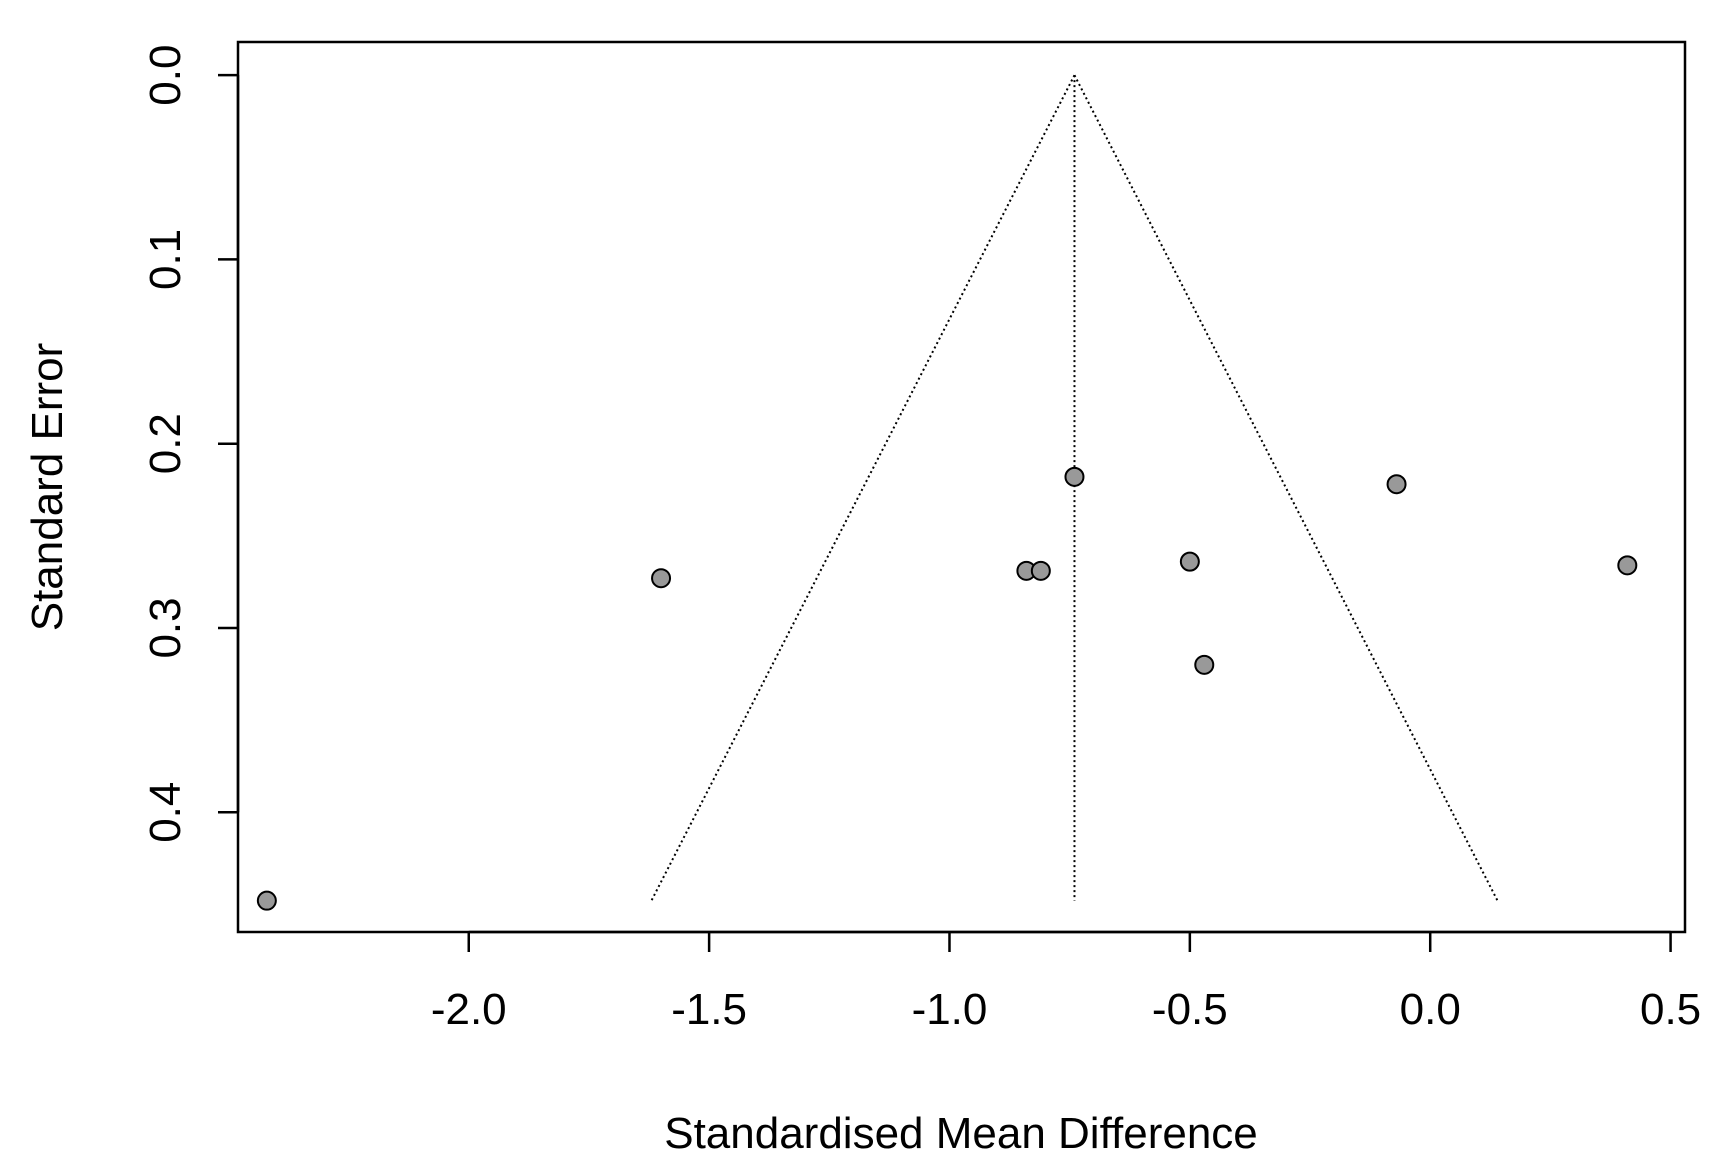 Image resolution: width=1727 pixels, height=1162 pixels. What do you see at coordinates (1430, 1009) in the screenshot?
I see `x-tick-label: 0.0` at bounding box center [1430, 1009].